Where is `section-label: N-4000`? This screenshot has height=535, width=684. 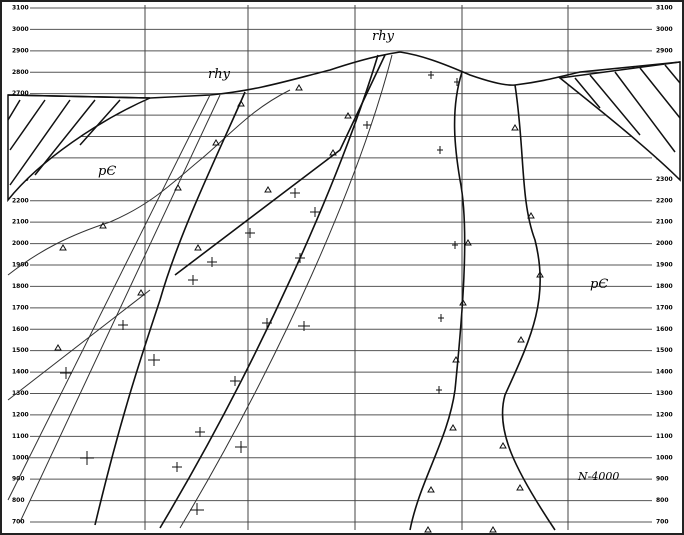 section-label: N-4000 is located at coordinates (598, 476).